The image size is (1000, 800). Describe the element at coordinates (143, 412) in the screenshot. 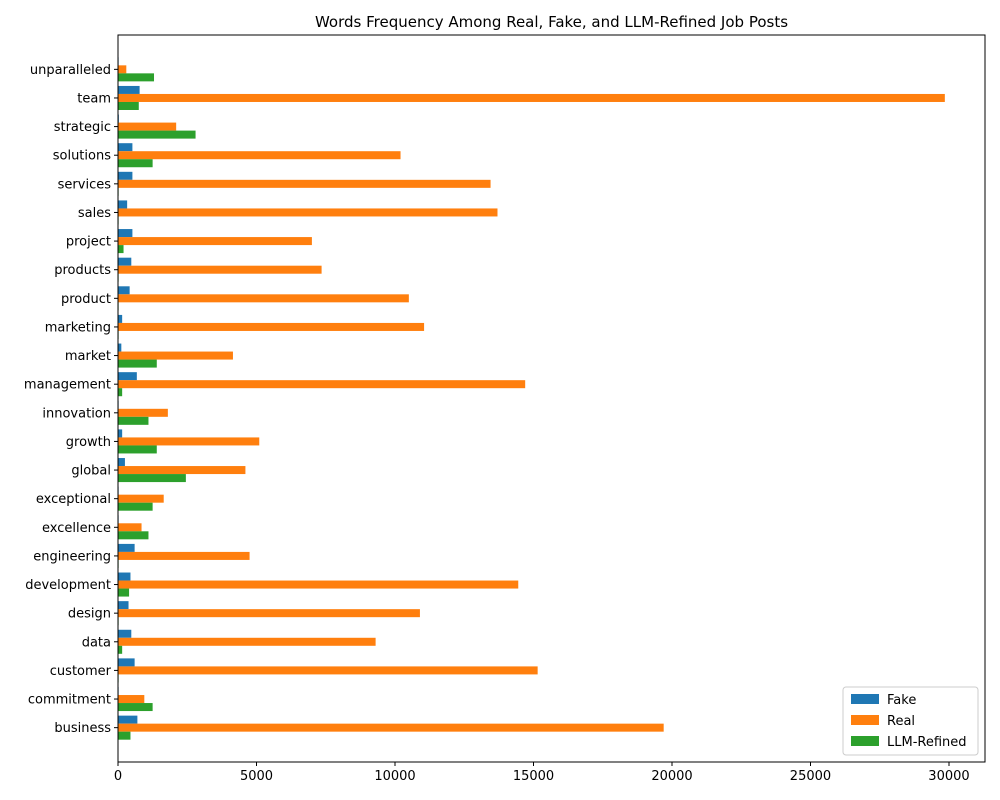

I see `bar-real-innovation` at that location.